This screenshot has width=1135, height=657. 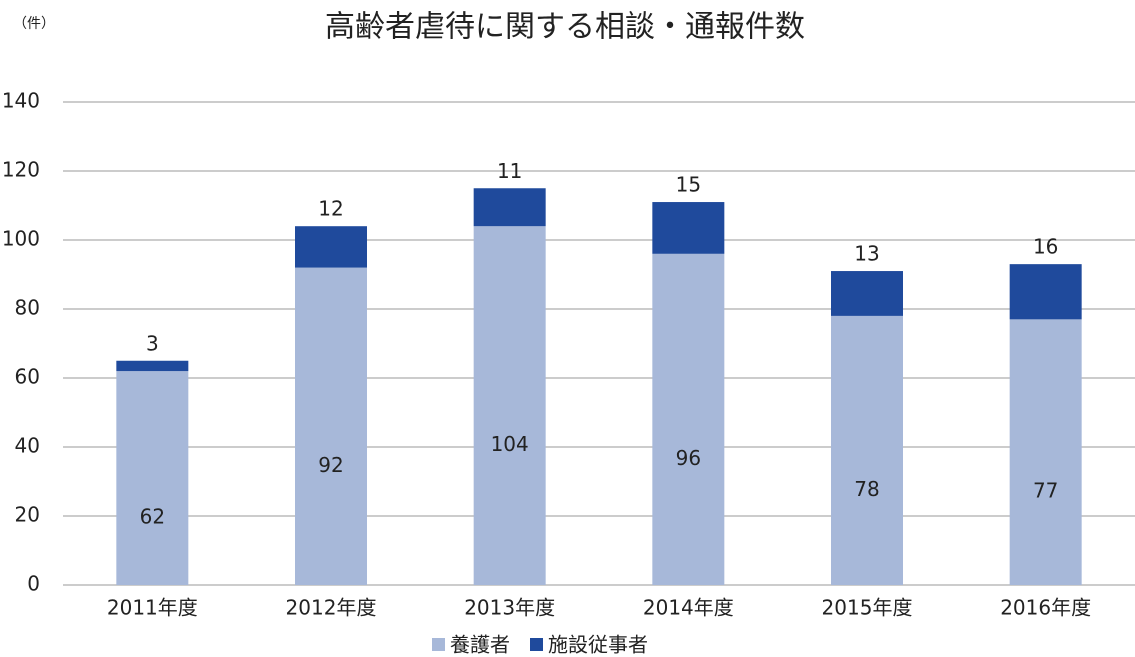 I want to click on data-label: 11, so click(x=509, y=171).